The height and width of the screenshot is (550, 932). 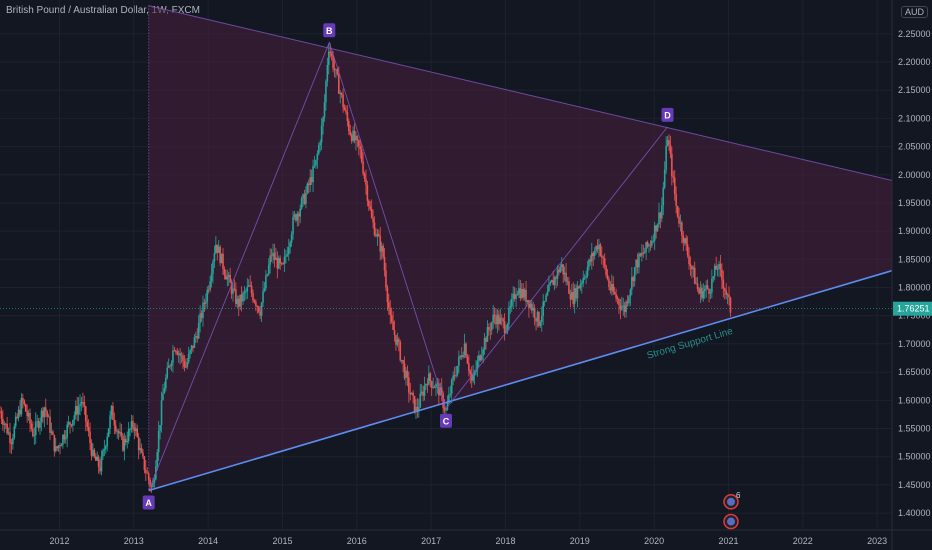 What do you see at coordinates (732, 510) in the screenshot?
I see `event-badges: 6` at bounding box center [732, 510].